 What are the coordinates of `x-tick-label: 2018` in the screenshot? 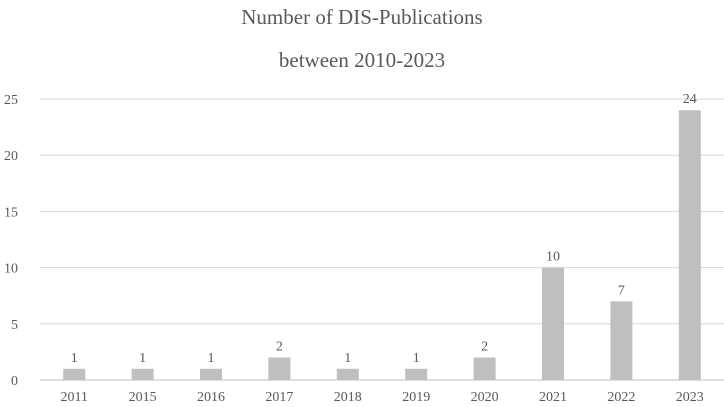 It's located at (348, 397).